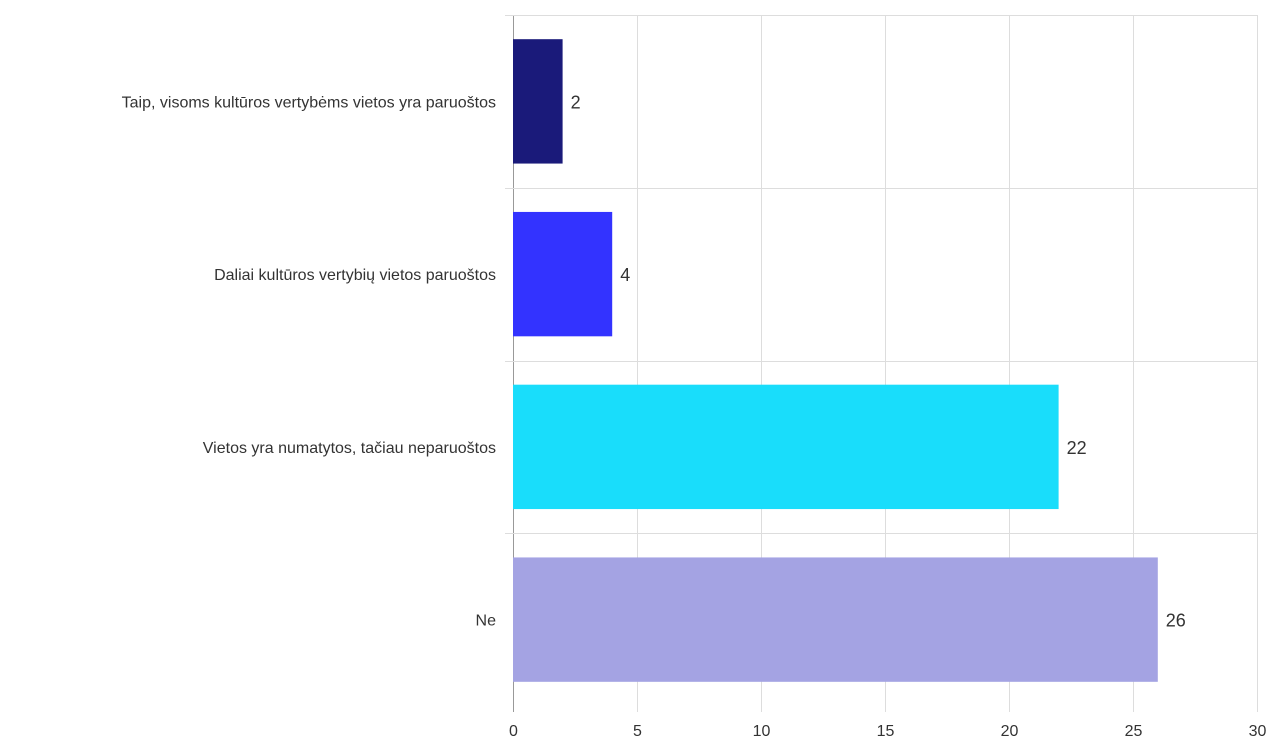 This screenshot has width=1270, height=740. I want to click on category-label: Ne, so click(486, 621).